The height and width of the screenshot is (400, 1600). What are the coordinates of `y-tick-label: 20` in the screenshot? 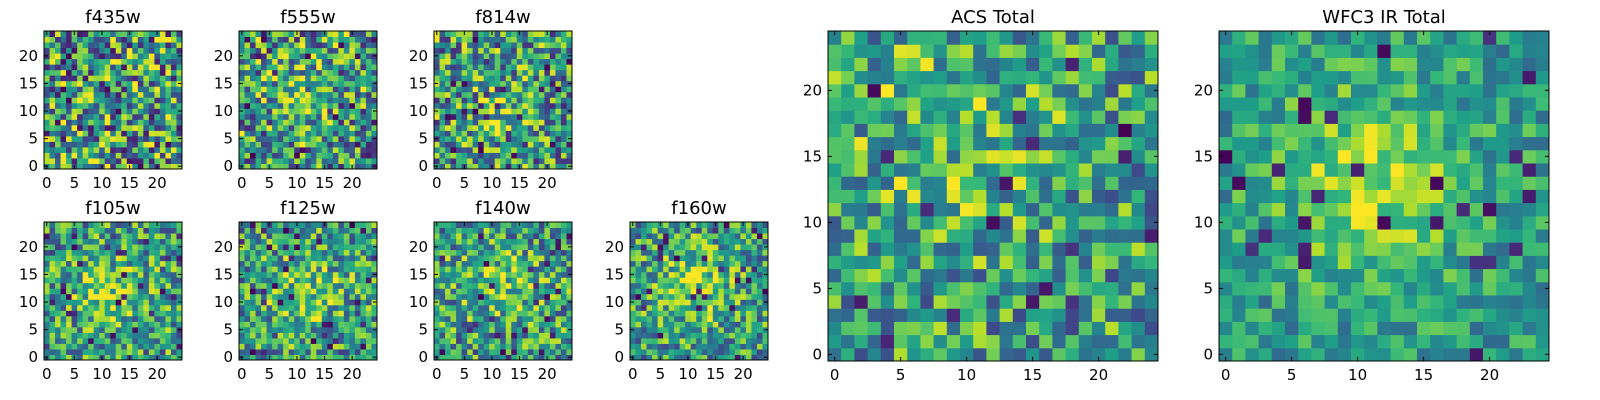 It's located at (28, 247).